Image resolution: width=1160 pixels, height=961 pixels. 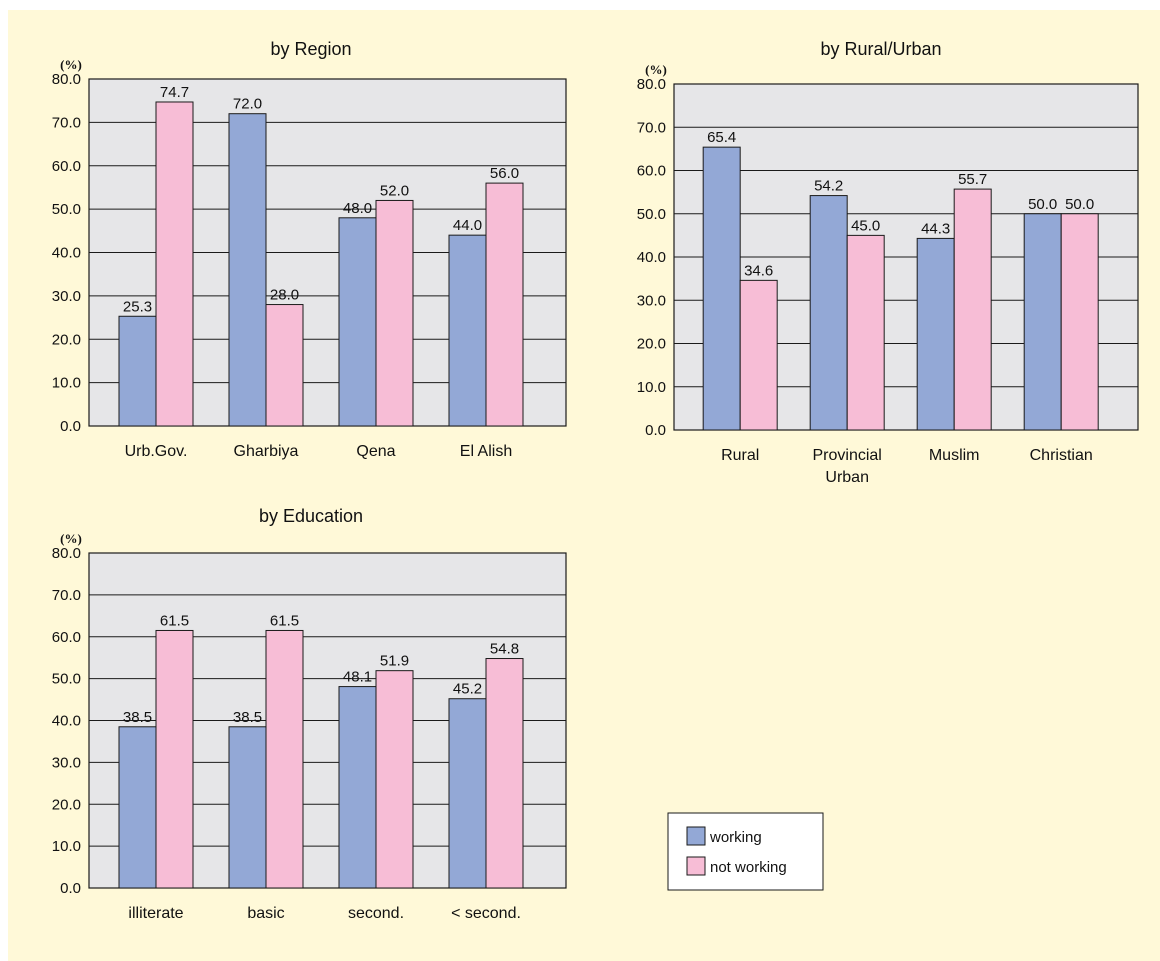 What do you see at coordinates (265, 913) in the screenshot?
I see `x-tick-label: basic` at bounding box center [265, 913].